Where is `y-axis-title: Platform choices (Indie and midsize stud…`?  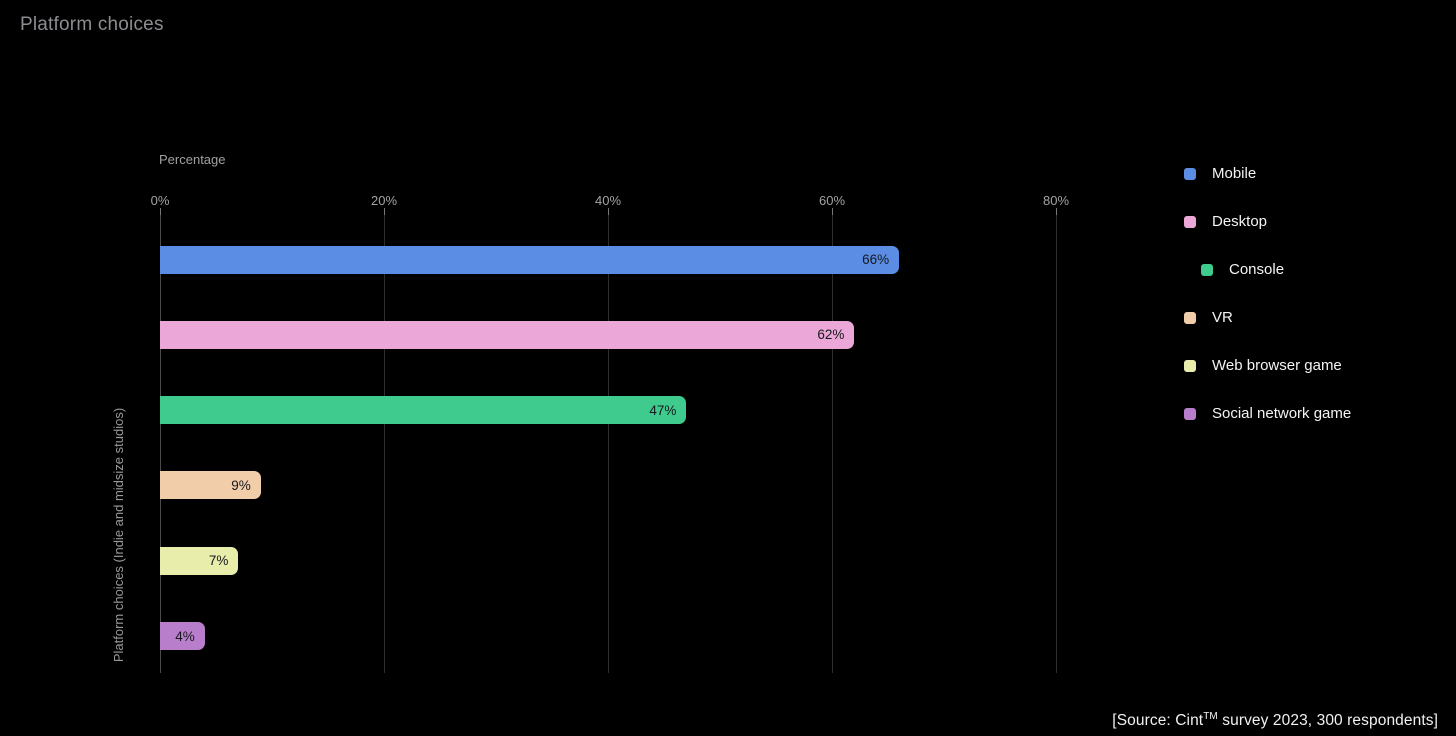
y-axis-title: Platform choices (Indie and midsize stud… is located at coordinates (118, 535).